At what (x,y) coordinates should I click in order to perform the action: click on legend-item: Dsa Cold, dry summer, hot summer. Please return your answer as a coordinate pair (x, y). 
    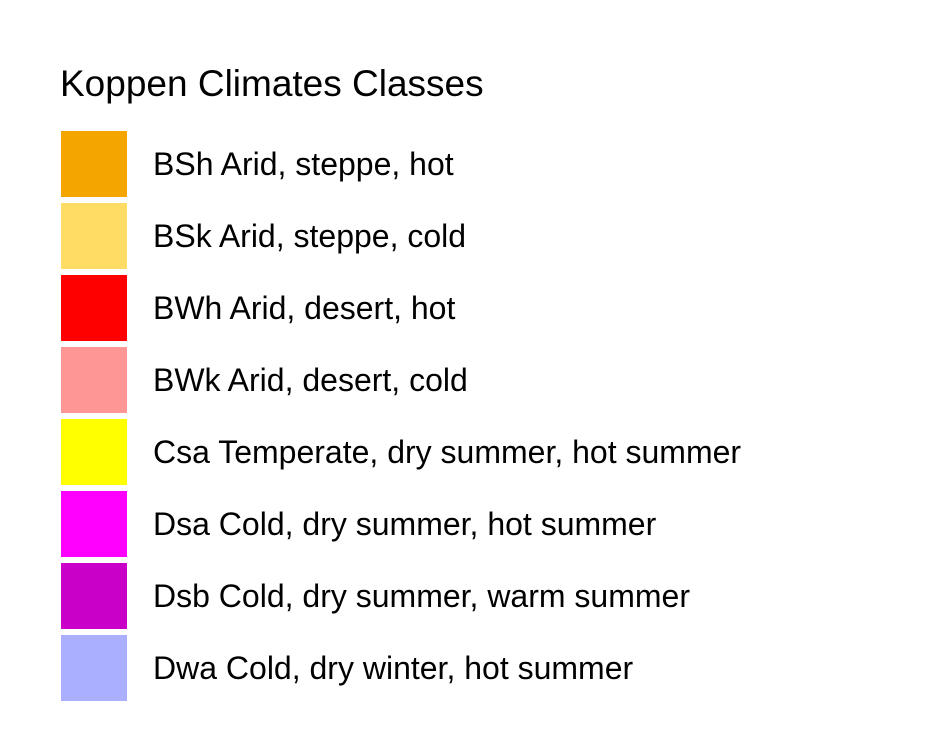
    Looking at the image, I should click on (481, 524).